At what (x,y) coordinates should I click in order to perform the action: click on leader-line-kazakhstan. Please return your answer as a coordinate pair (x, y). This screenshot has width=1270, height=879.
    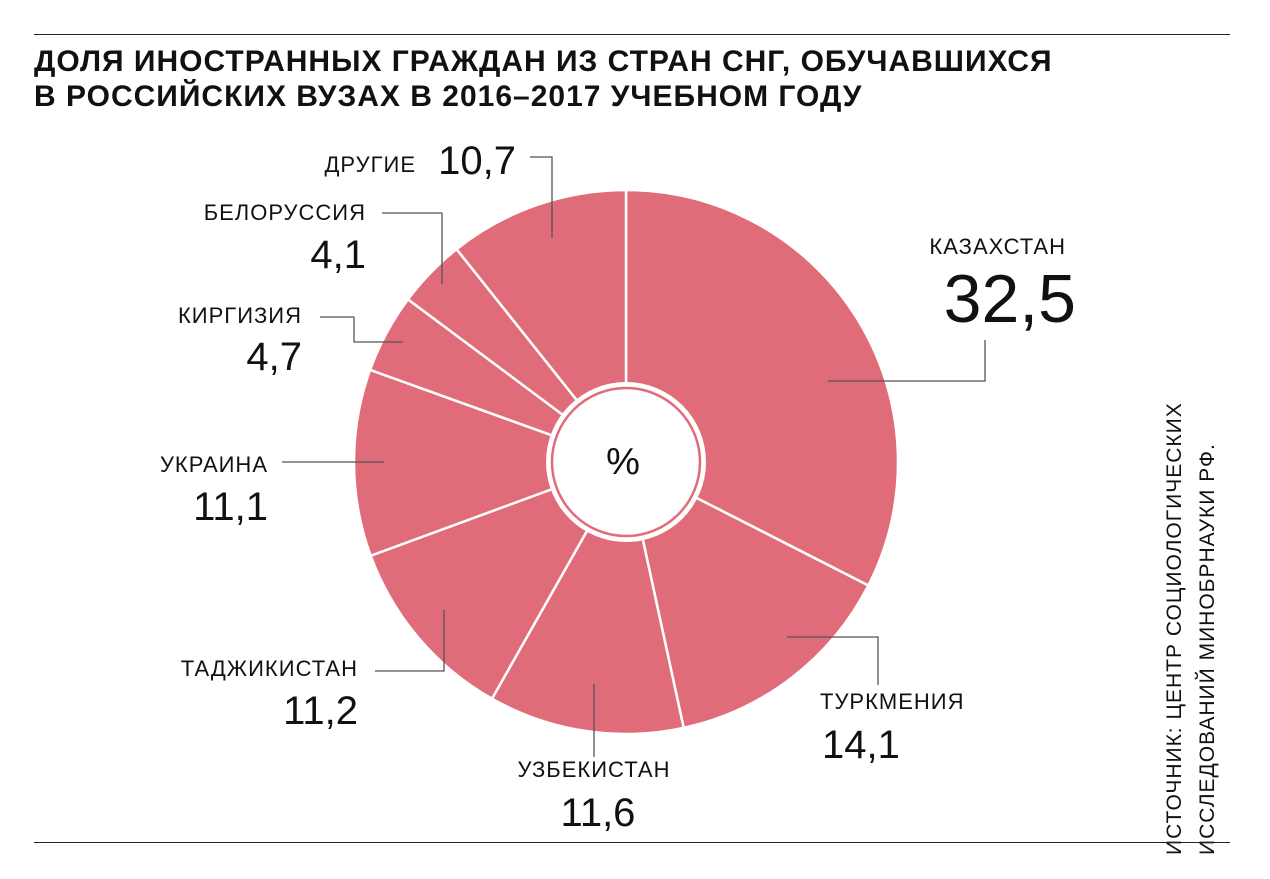
    Looking at the image, I should click on (907, 361).